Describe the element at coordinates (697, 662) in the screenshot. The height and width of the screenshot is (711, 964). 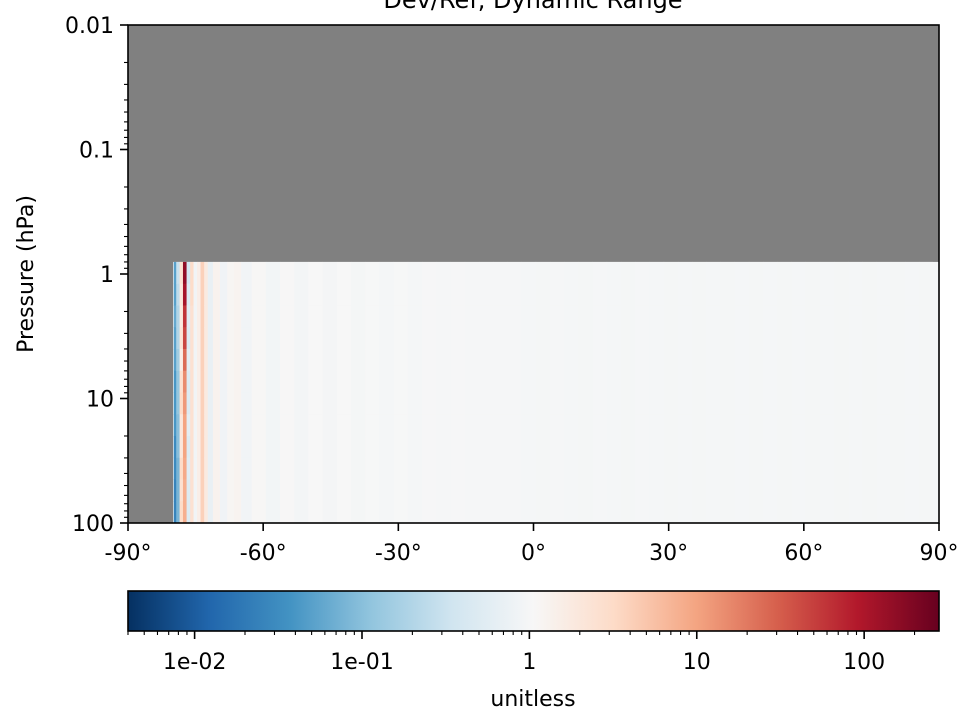
I see `colorbar-tick-label: 10` at that location.